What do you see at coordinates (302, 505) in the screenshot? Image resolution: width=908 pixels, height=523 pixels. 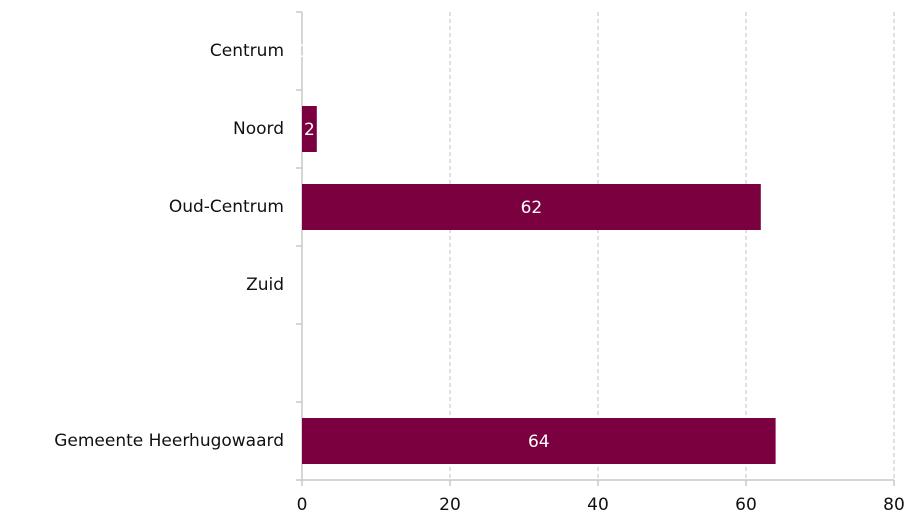 I see `x-tick-label: 0` at bounding box center [302, 505].